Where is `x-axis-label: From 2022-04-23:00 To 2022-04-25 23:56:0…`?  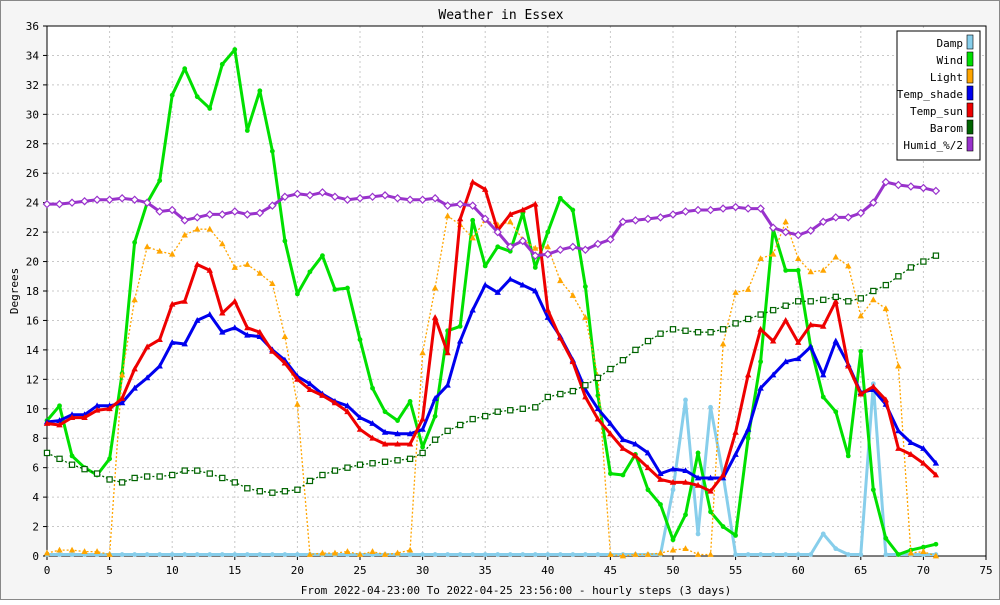 x-axis-label: From 2022-04-23:00 To 2022-04-25 23:56:0… is located at coordinates (516, 590).